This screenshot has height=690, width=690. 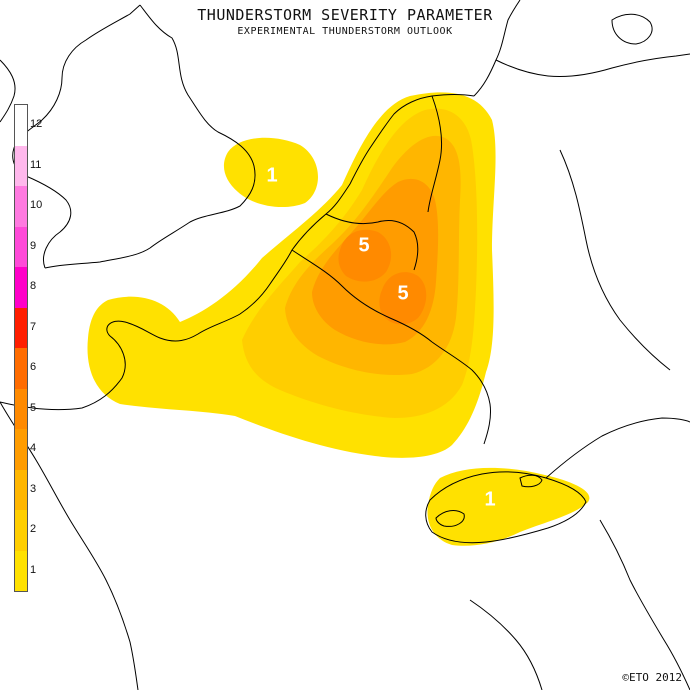 I want to click on border-germany-east, so click(x=615, y=260).